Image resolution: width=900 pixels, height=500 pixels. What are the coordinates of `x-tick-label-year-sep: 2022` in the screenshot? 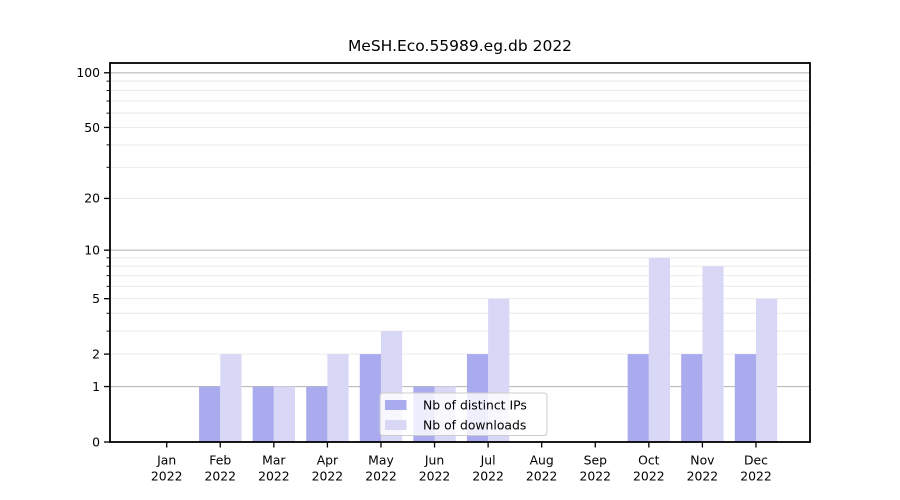 It's located at (595, 476).